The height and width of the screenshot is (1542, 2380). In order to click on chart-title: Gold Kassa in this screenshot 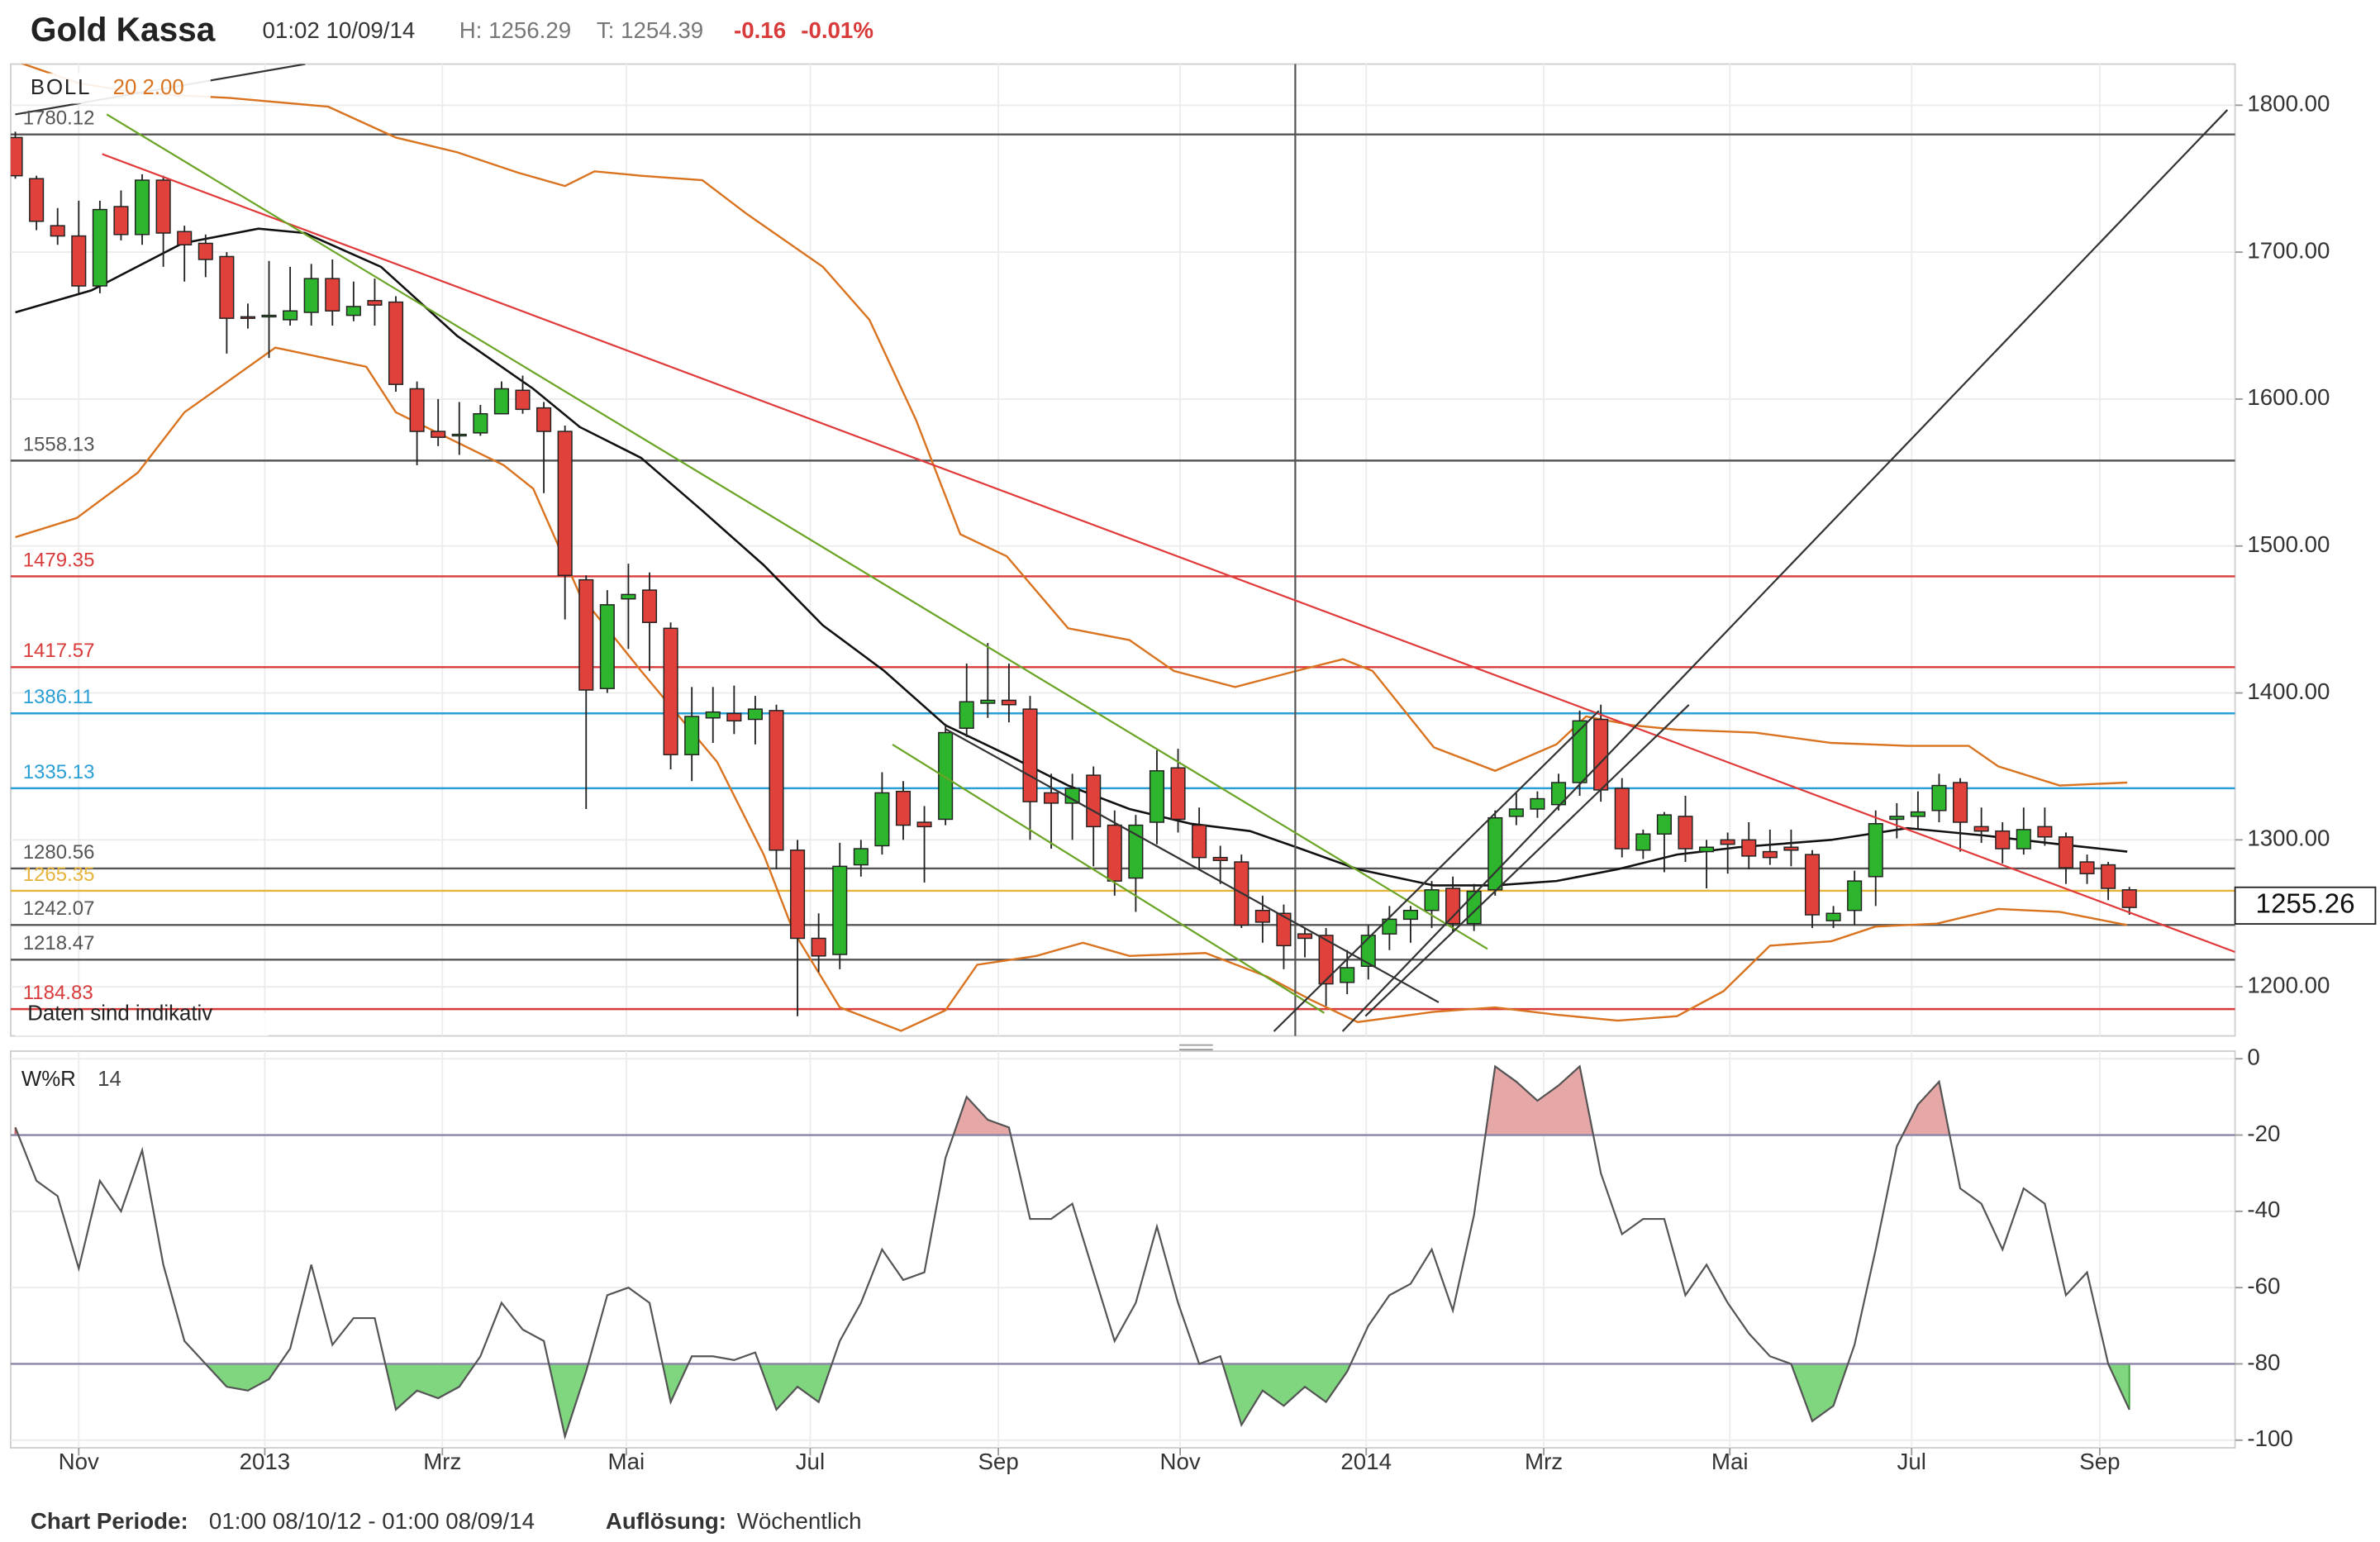, I will do `click(123, 30)`.